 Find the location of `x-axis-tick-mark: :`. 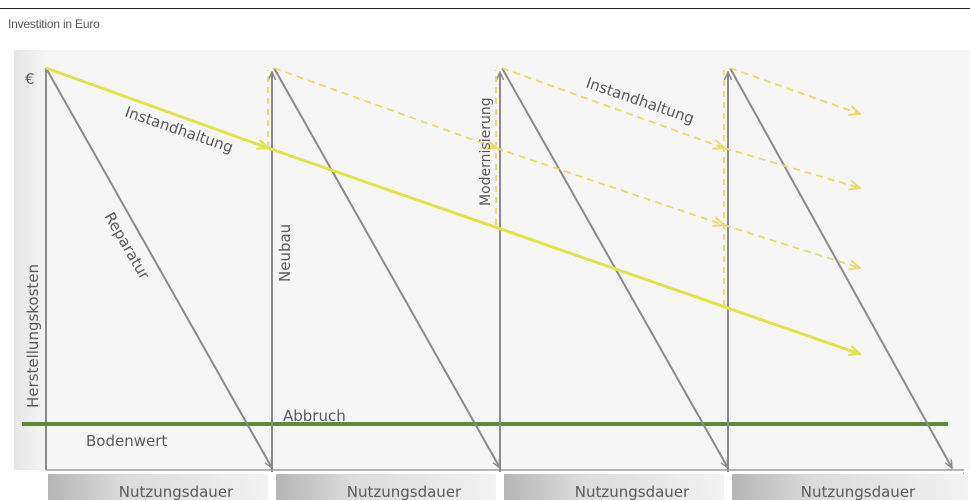

x-axis-tick-mark: : is located at coordinates (963, 472).